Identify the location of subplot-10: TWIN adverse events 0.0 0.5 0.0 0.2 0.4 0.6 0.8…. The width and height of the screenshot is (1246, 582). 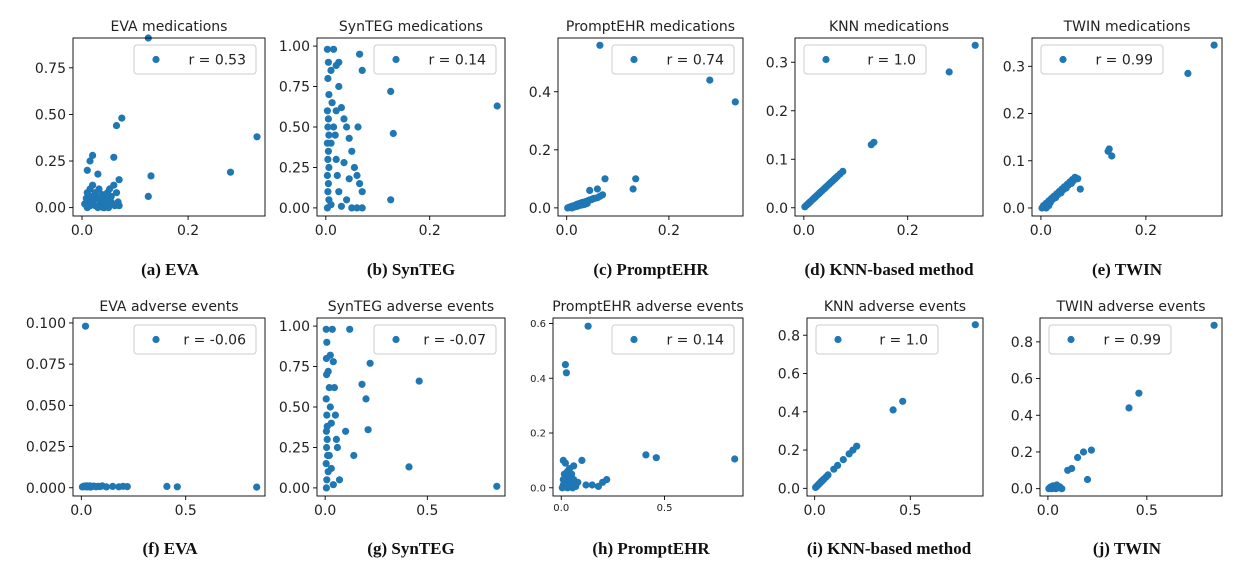
(1117, 428).